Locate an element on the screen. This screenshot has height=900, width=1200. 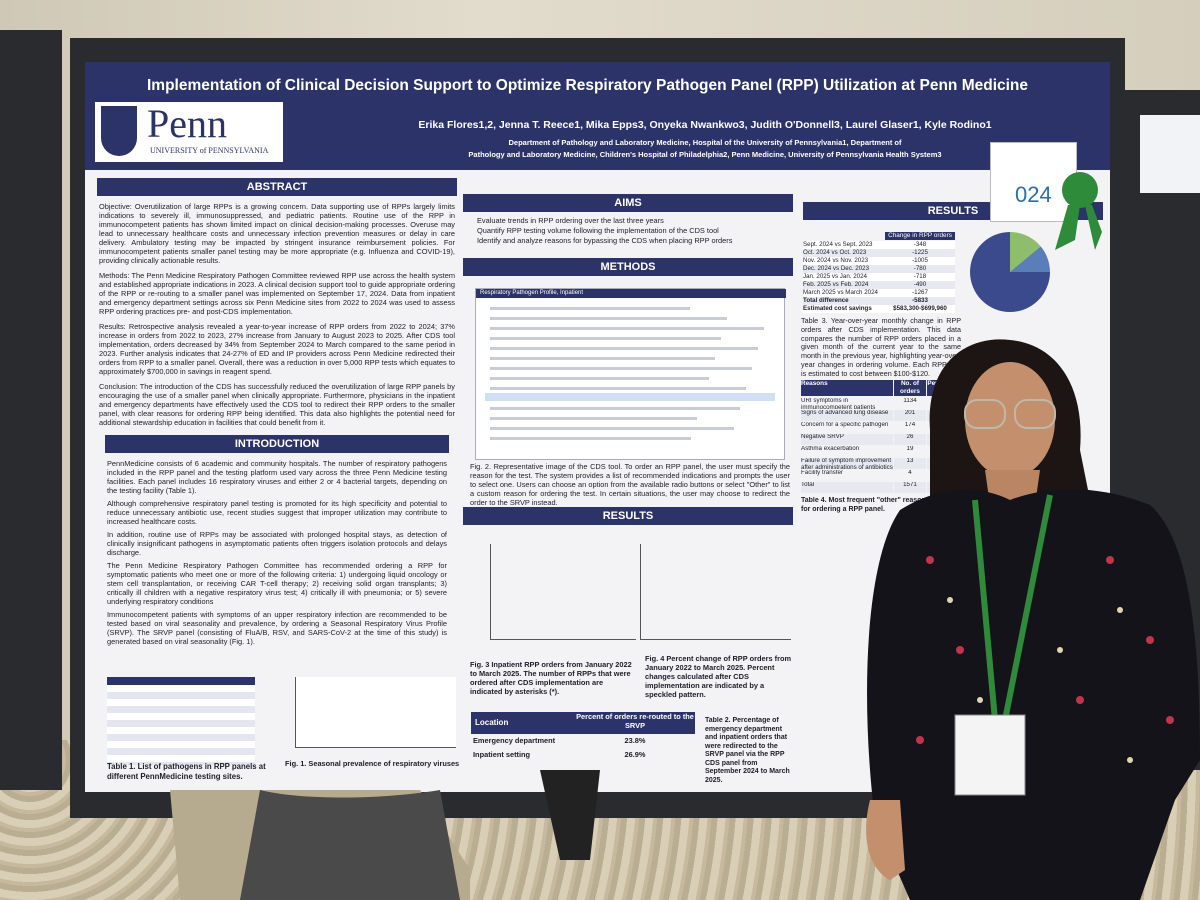
table4-cell: 174 is located at coordinates (910, 425).